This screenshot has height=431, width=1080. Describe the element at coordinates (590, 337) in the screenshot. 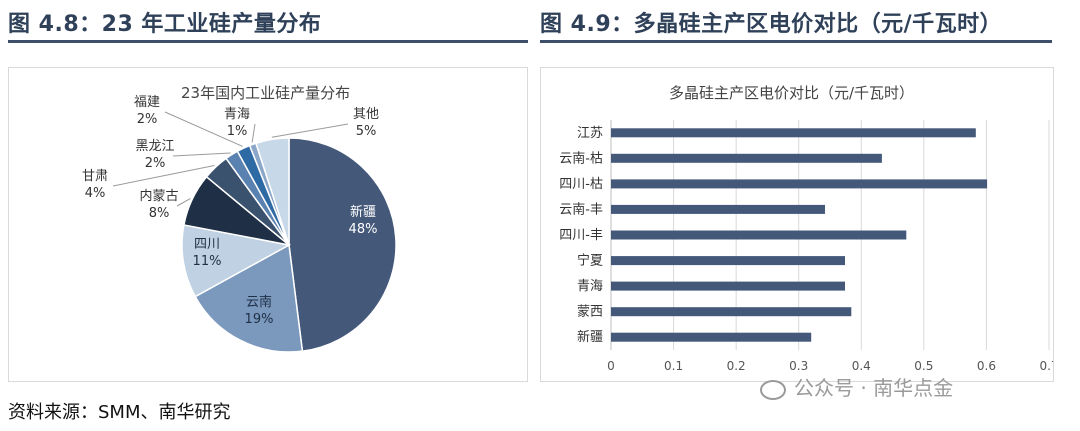

I see `y-category-label-8: 新疆` at that location.